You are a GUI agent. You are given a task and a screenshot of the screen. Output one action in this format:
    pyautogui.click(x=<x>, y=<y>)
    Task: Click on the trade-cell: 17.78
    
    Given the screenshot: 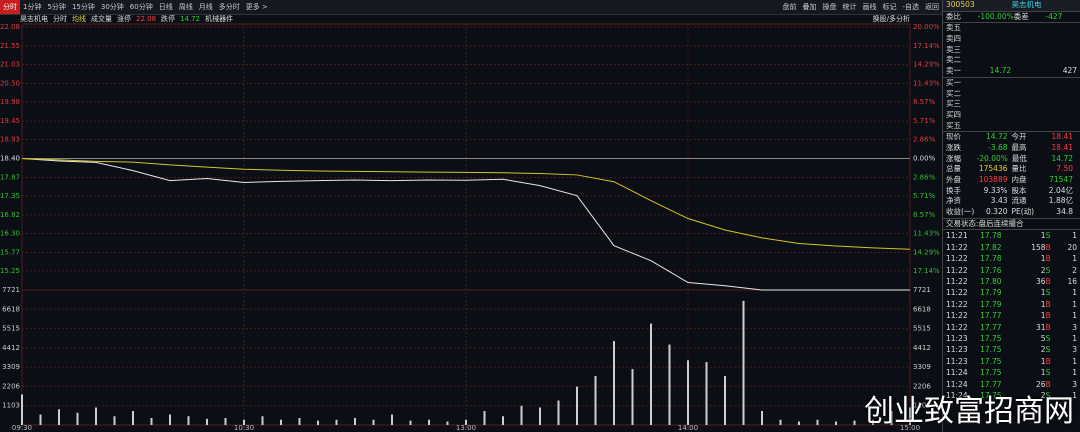 What is the action you would take?
    pyautogui.click(x=991, y=259)
    